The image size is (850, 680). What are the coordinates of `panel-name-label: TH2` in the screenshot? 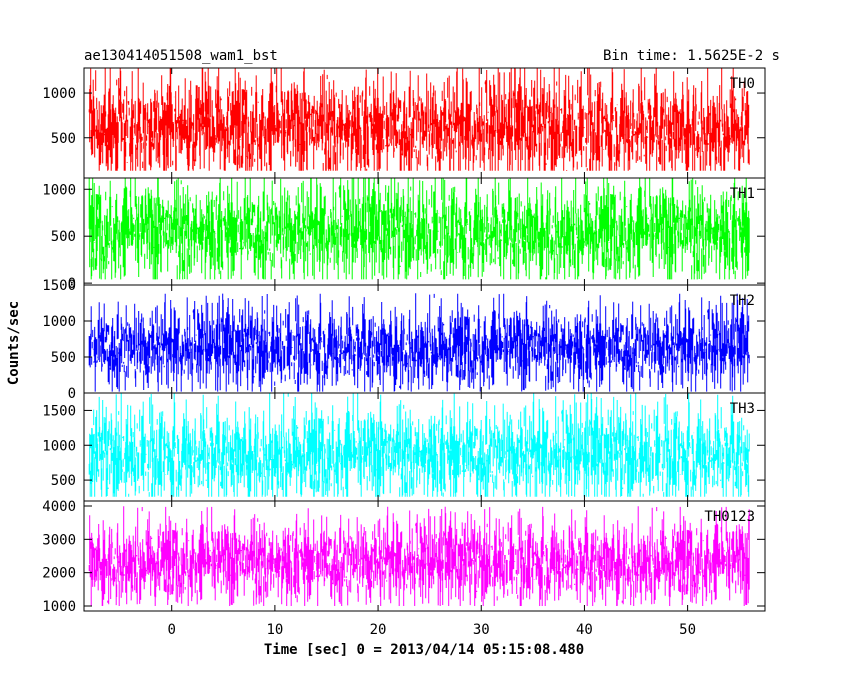 It's located at (742, 301).